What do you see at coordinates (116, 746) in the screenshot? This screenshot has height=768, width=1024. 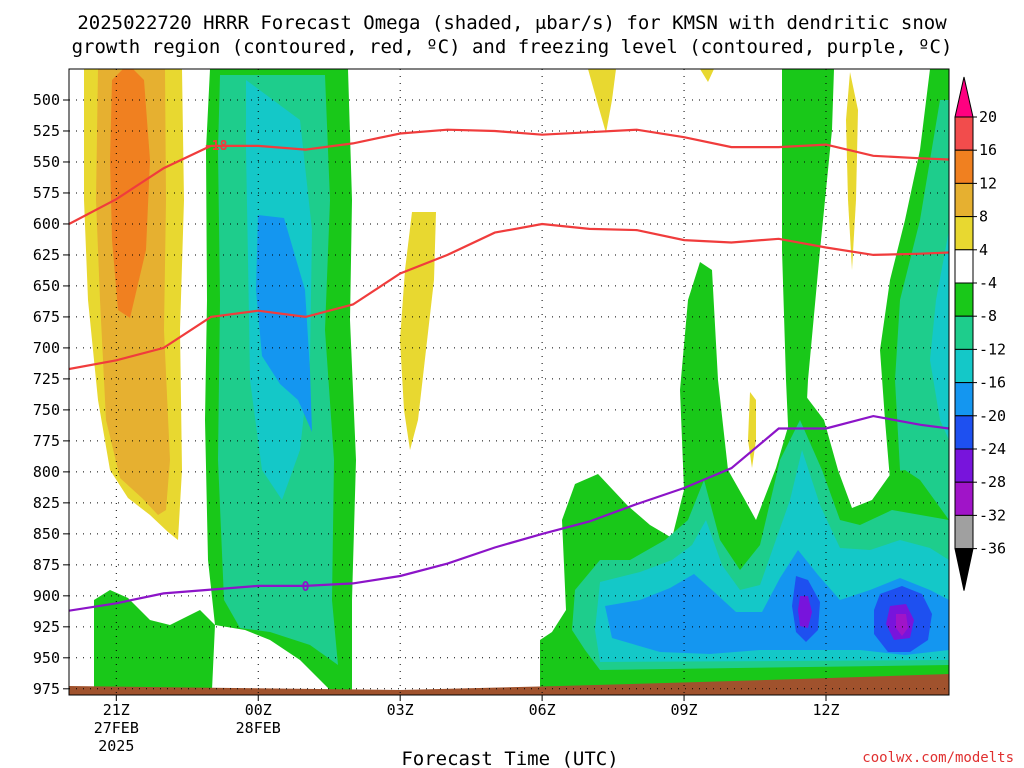 I see `x-tick-label: 2025` at bounding box center [116, 746].